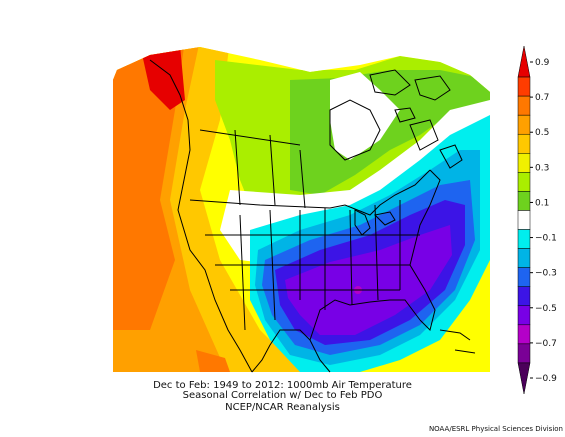 The width and height of the screenshot is (565, 437). What do you see at coordinates (542, 63) in the screenshot?
I see `colorbar-tick-label: 0.9` at bounding box center [542, 63].